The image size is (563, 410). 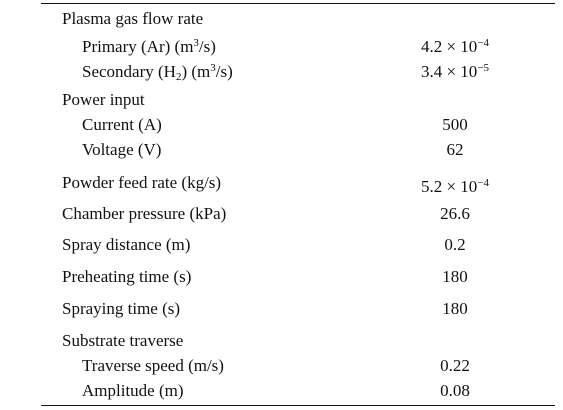 I want to click on label-text: ) (m, so click(x=196, y=71).